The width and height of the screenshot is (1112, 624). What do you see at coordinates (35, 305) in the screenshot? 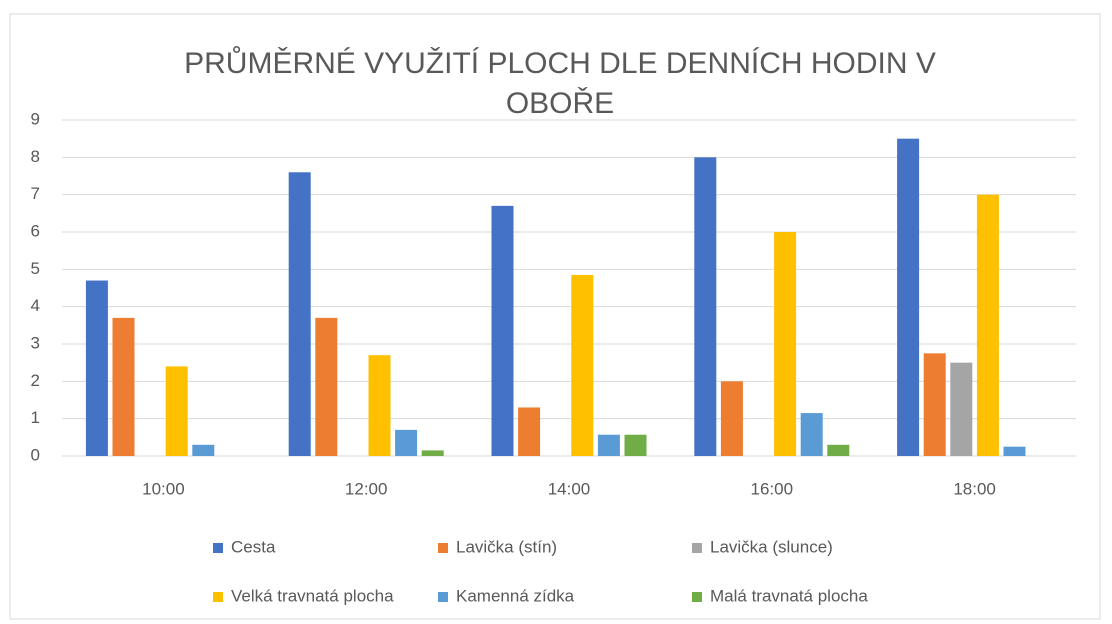
I see `y-tick-label: 4` at bounding box center [35, 305].